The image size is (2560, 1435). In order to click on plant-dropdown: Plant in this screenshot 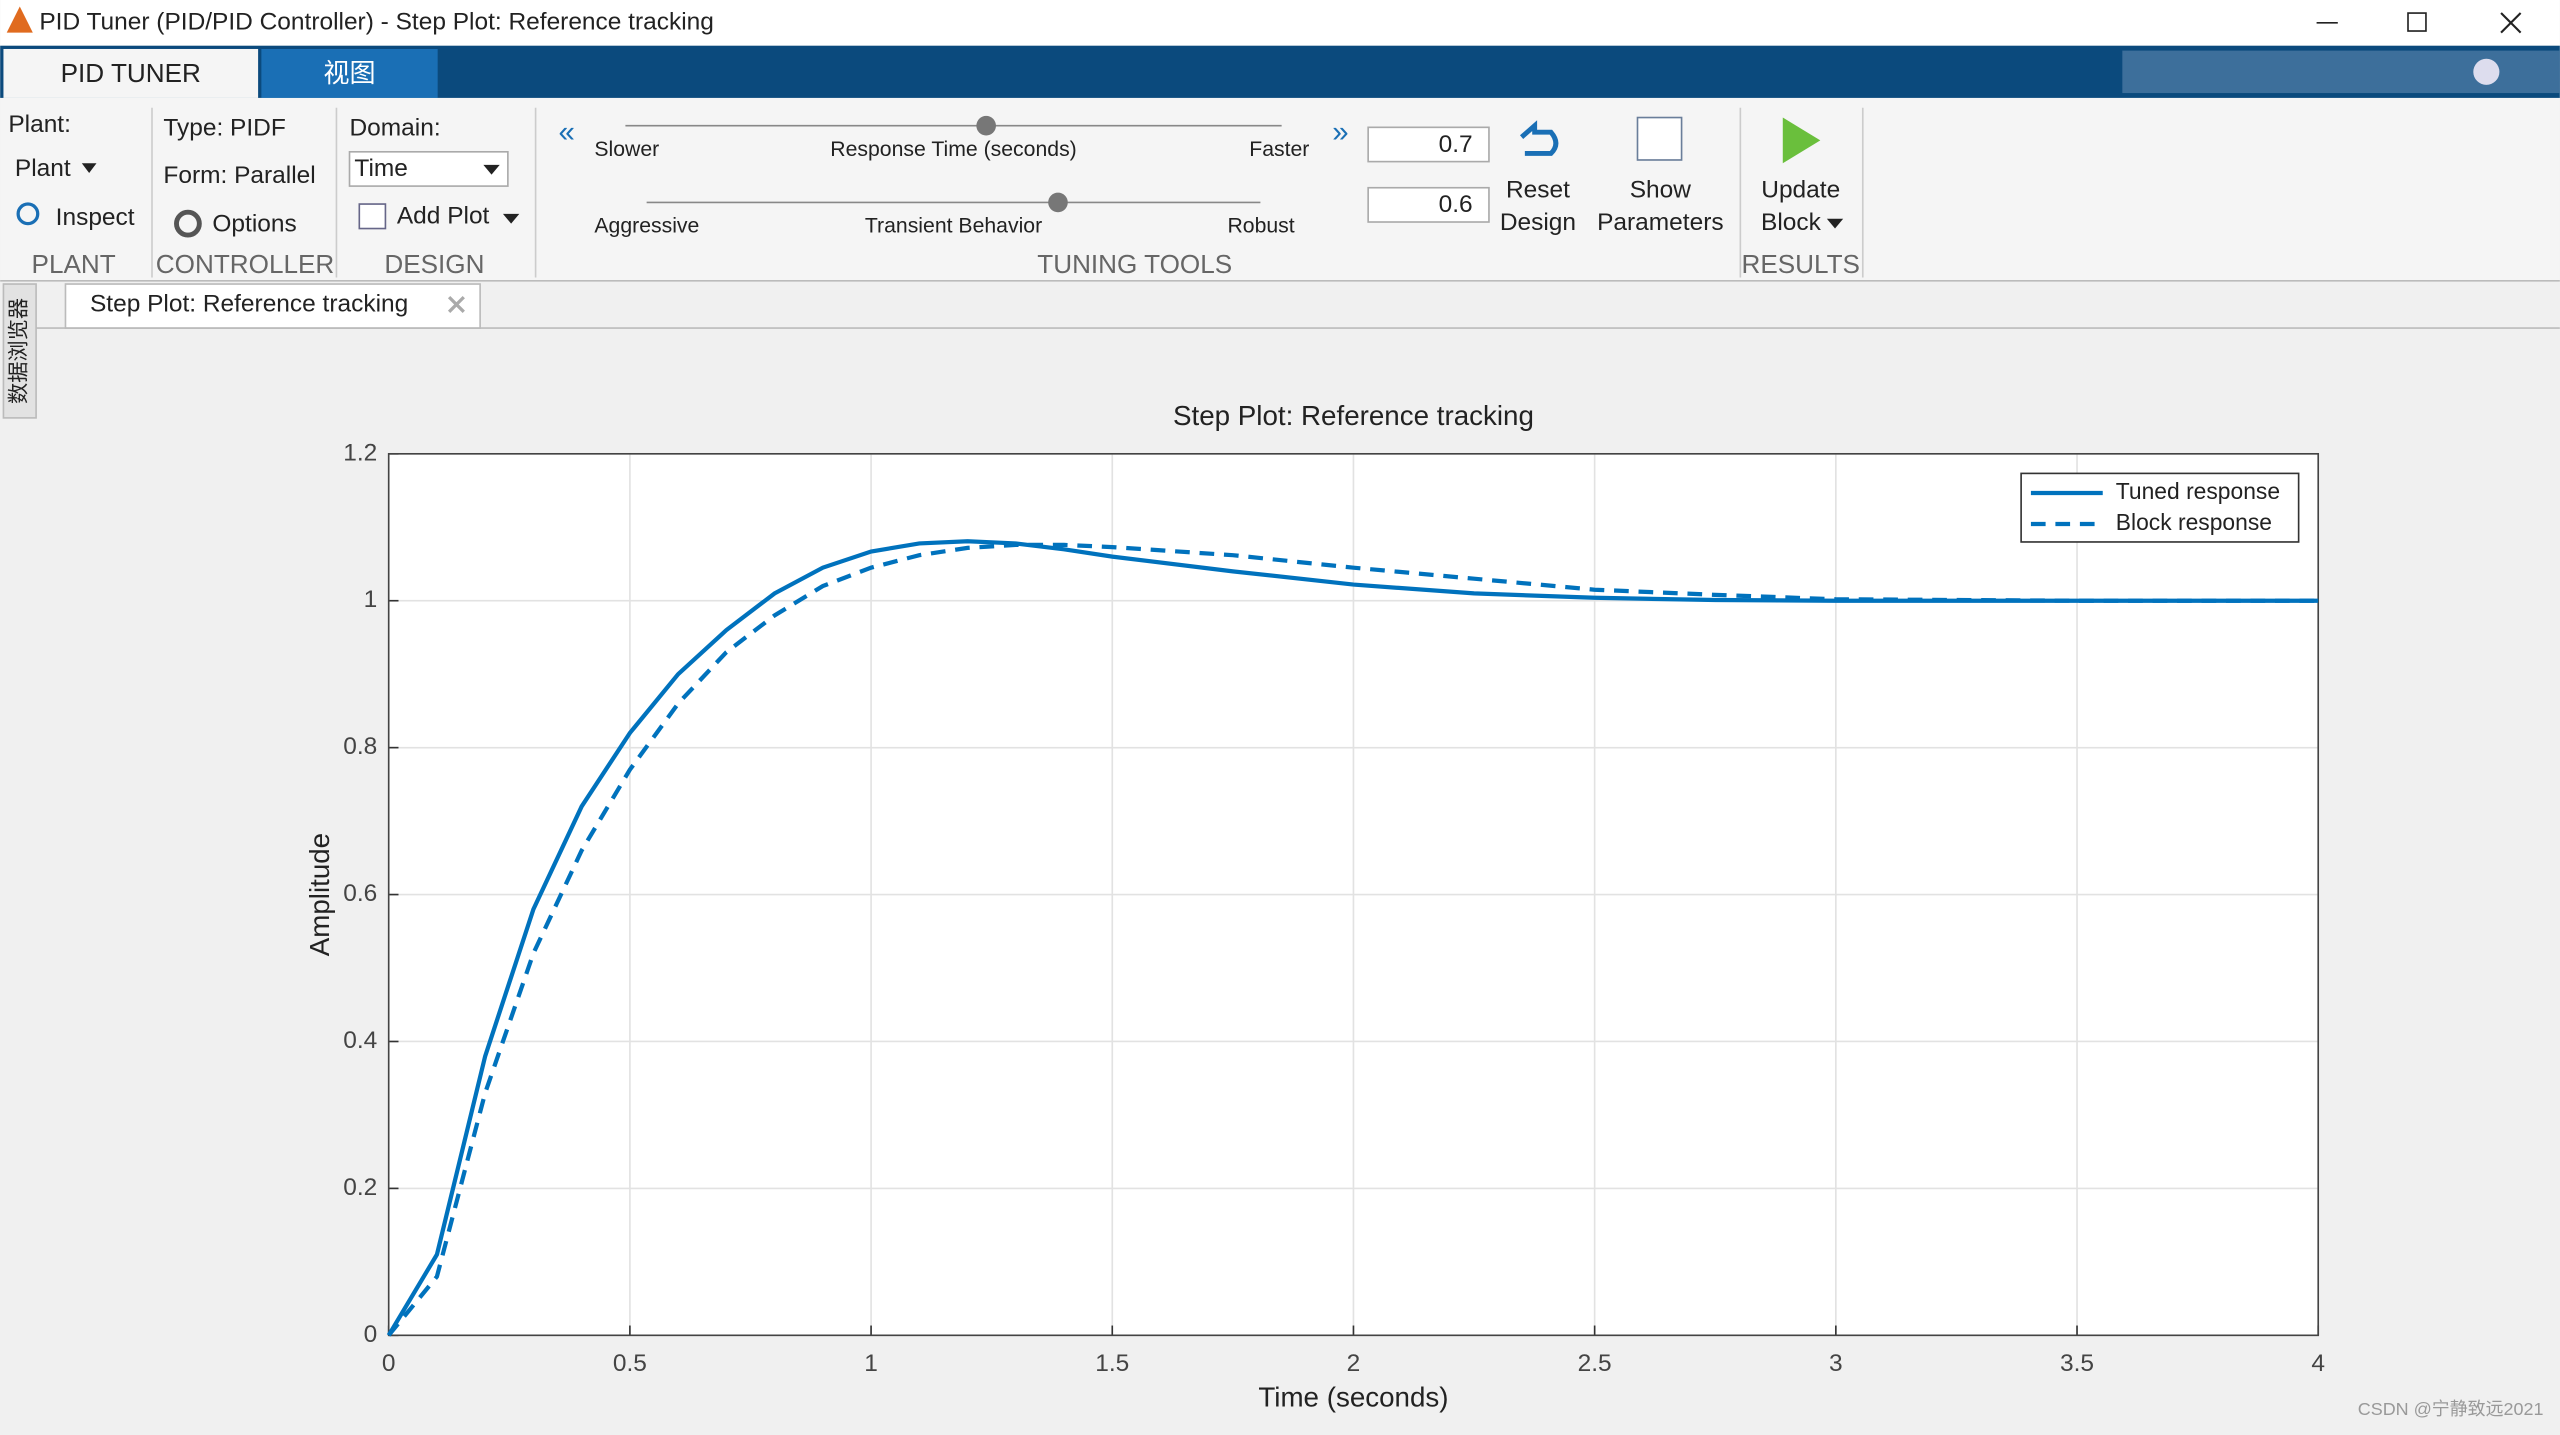, I will do `click(43, 168)`.